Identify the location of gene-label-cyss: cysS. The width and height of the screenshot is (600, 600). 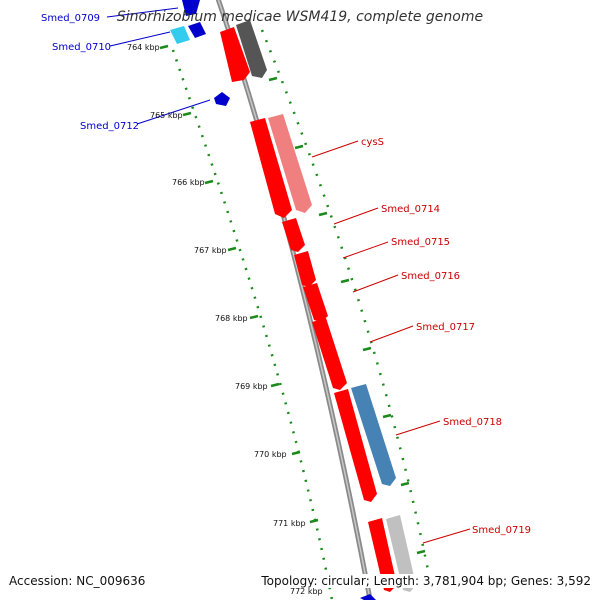
(372, 142).